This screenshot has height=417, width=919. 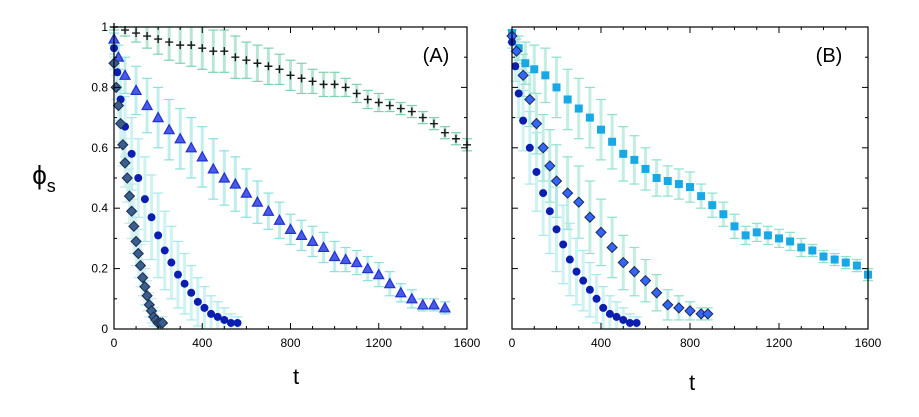 I want to click on y-axis-label: ϕs, so click(x=44, y=178).